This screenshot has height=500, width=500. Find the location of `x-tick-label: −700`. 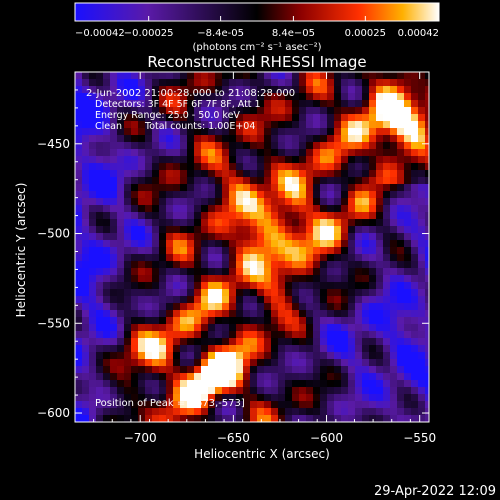

x-tick-label: −700 is located at coordinates (140, 438).